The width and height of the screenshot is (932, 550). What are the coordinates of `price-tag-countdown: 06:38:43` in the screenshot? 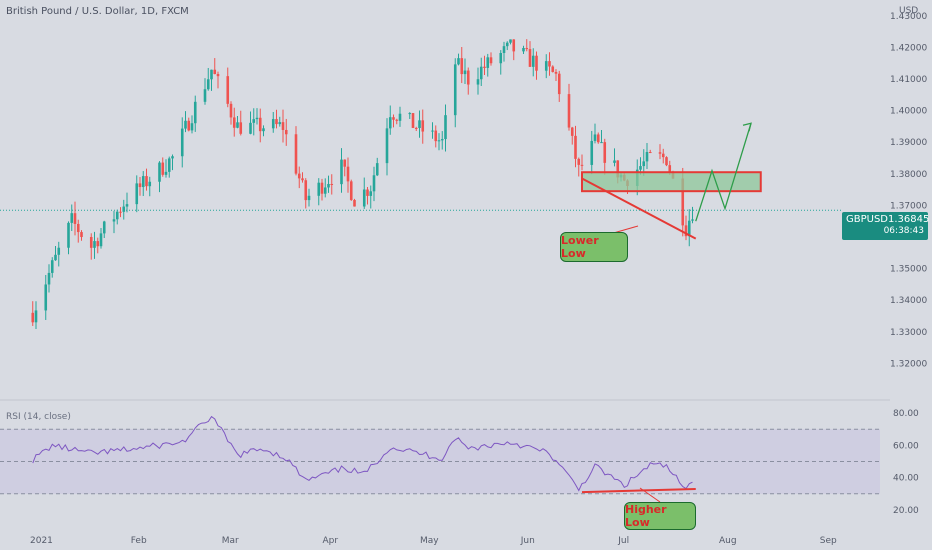 It's located at (903, 231).